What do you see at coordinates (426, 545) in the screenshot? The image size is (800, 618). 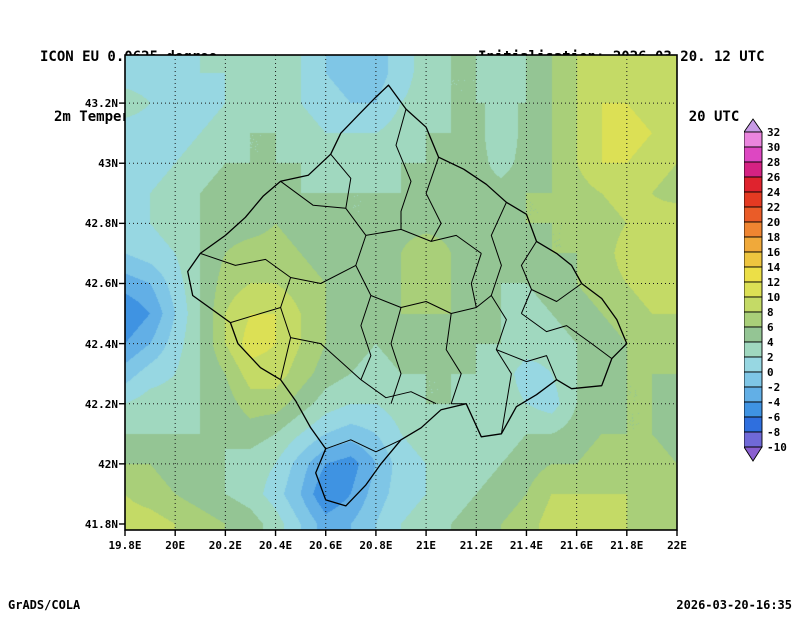 I see `x-axis-label: 21E` at bounding box center [426, 545].